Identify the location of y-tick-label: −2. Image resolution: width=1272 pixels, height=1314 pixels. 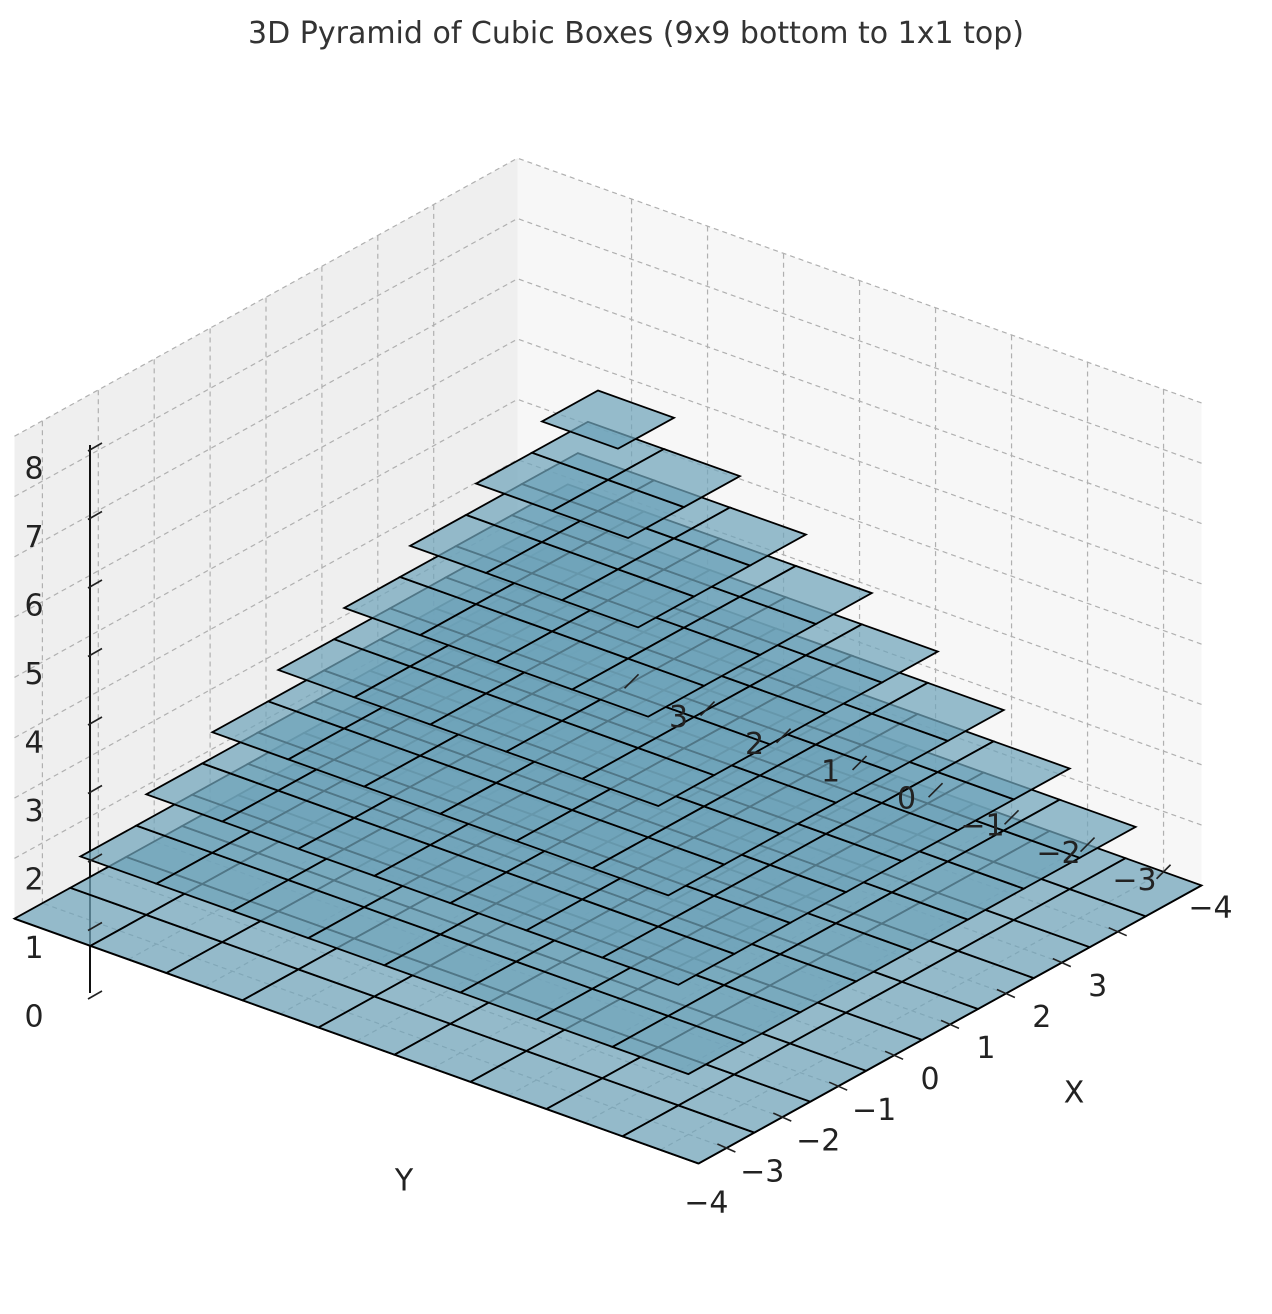
(818, 1141).